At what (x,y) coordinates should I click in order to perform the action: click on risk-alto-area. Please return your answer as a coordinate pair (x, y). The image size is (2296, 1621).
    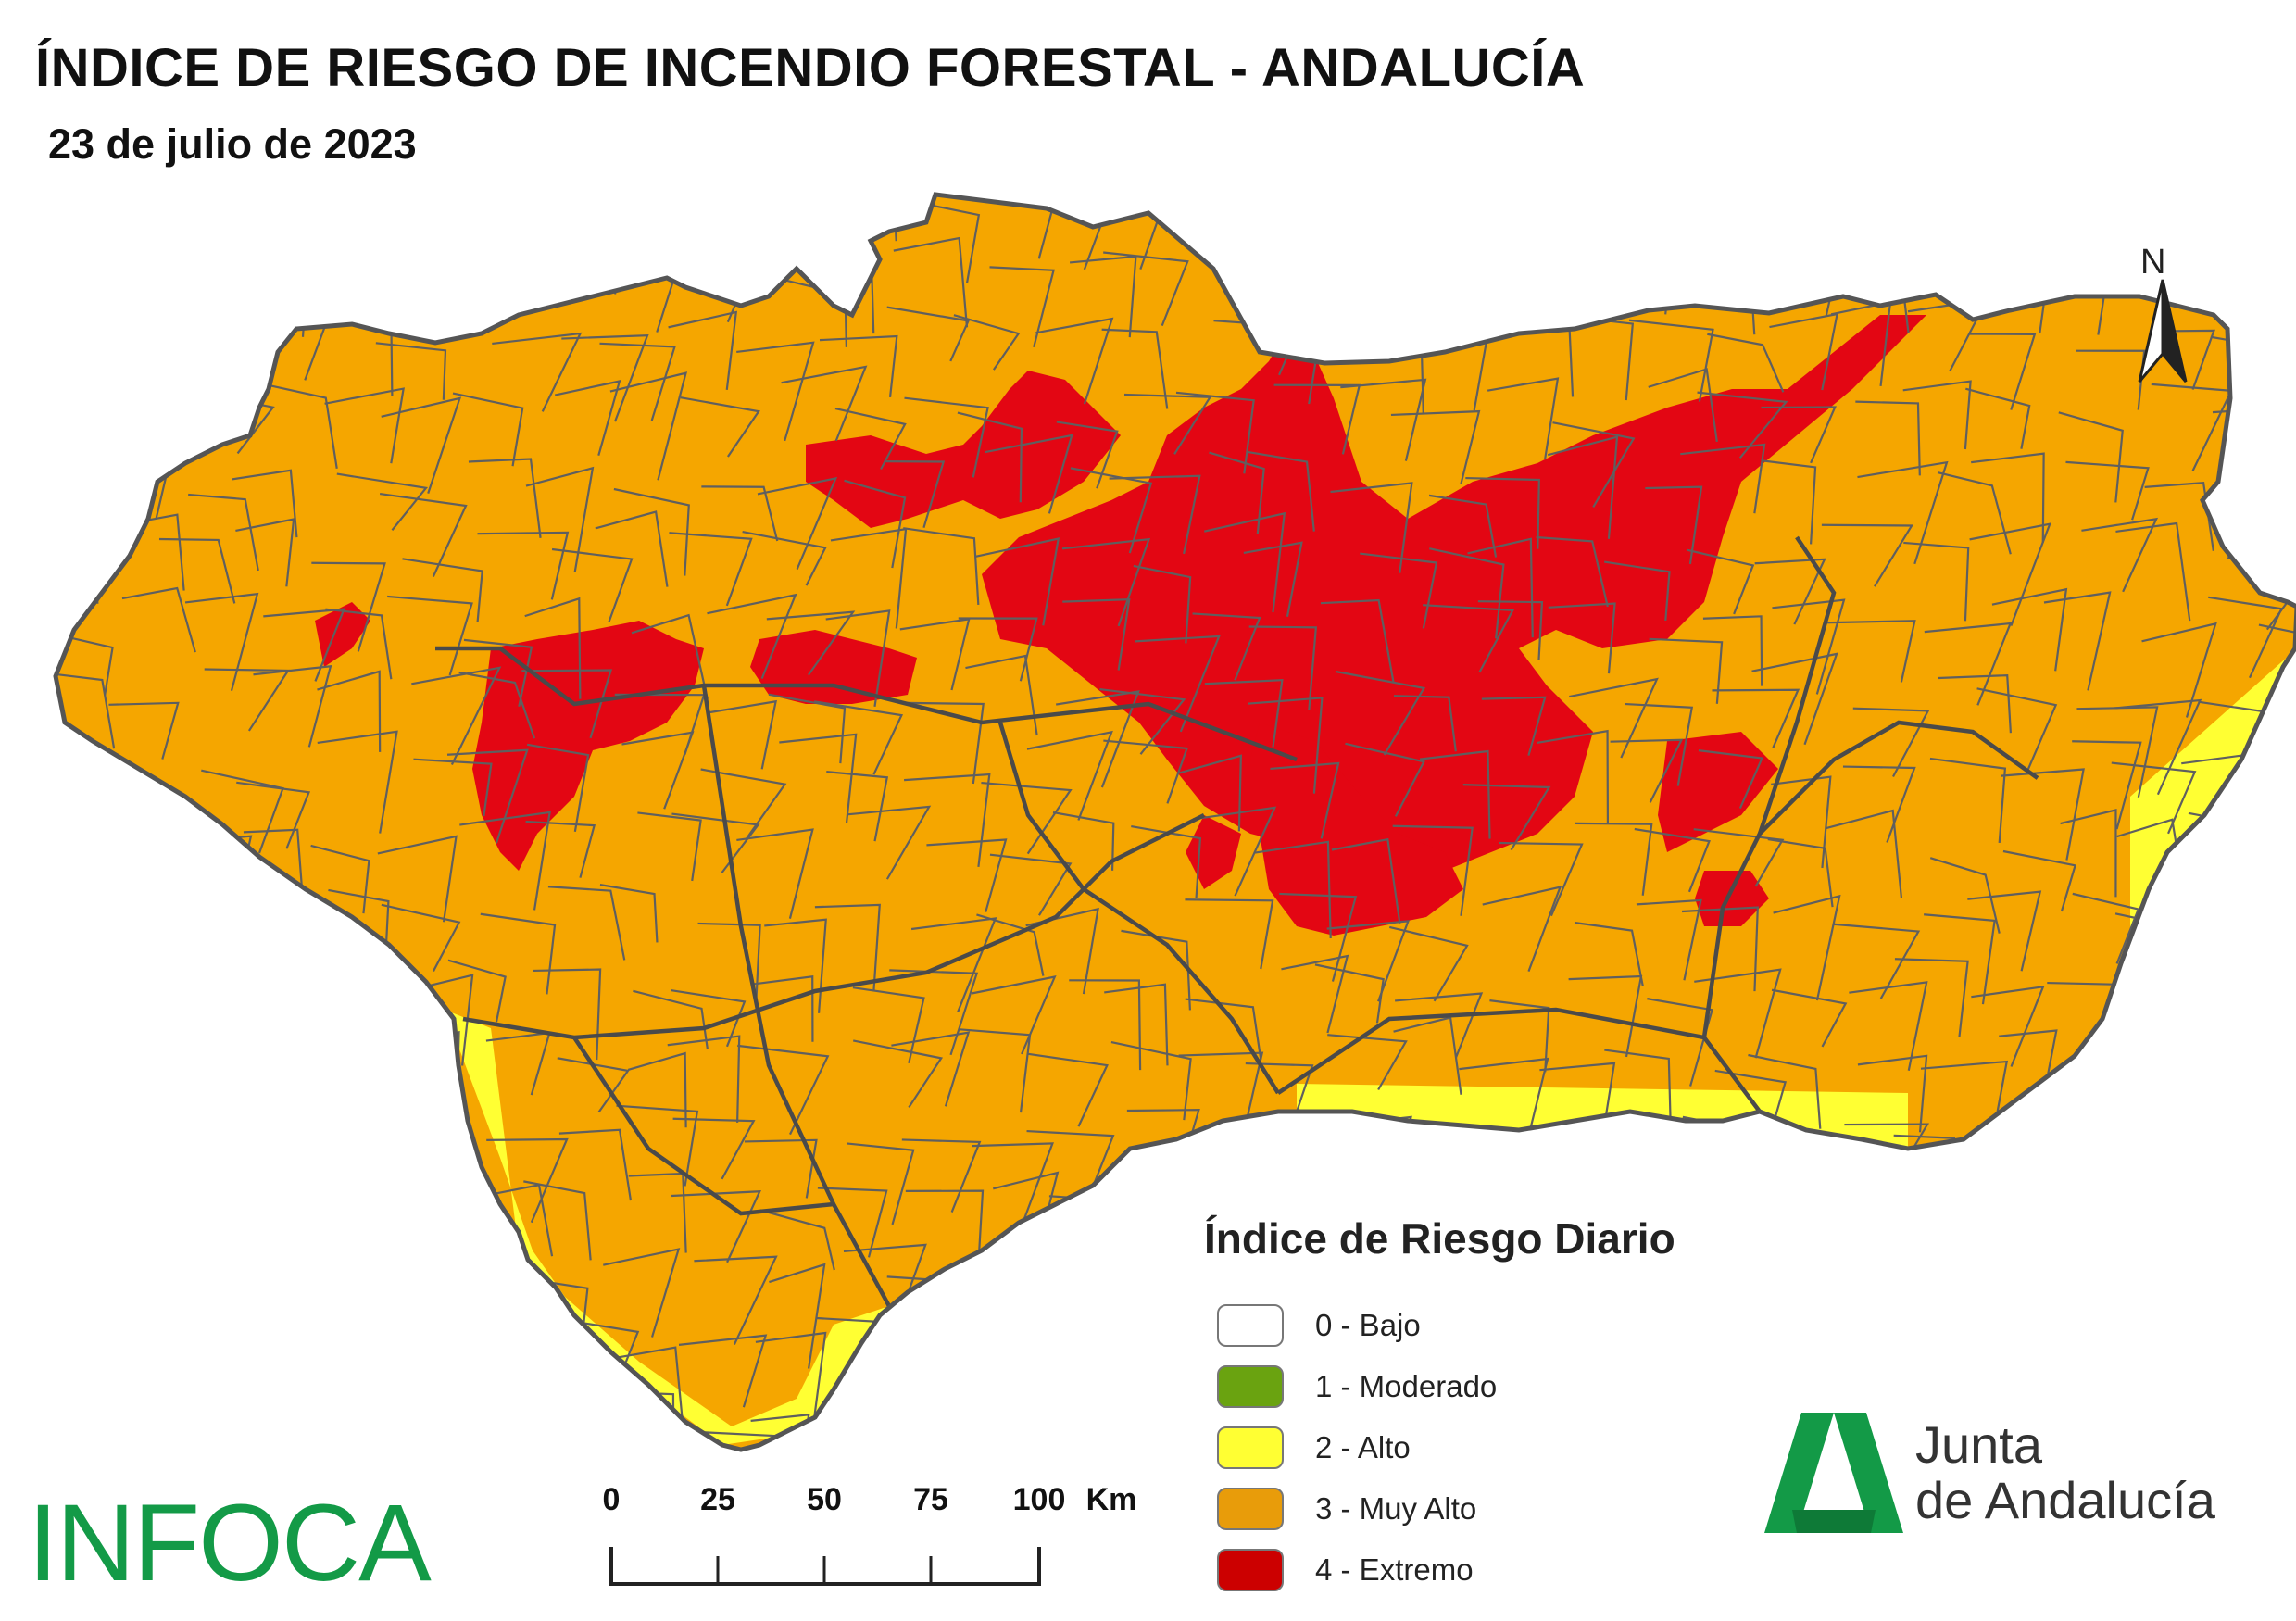
    Looking at the image, I should click on (667, 1227).